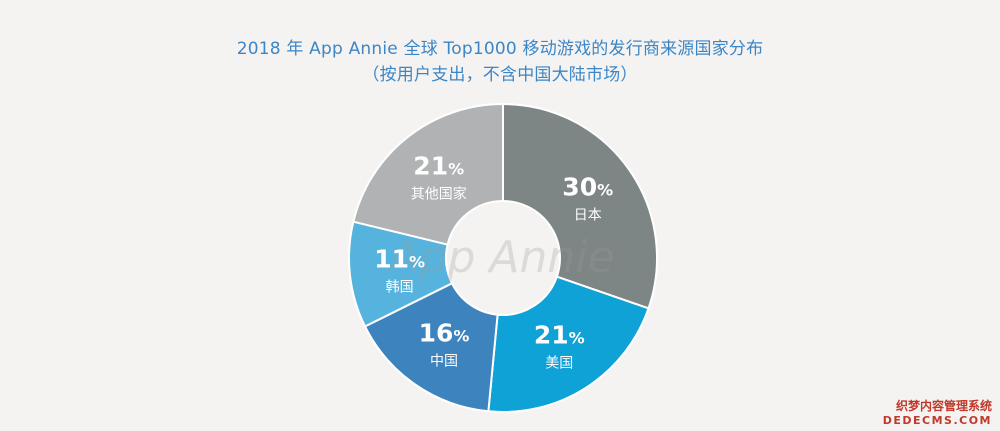 This screenshot has width=1000, height=431. Describe the element at coordinates (943, 406) in the screenshot. I see `corner-watermark-cn: 织梦内容管理系统` at that location.